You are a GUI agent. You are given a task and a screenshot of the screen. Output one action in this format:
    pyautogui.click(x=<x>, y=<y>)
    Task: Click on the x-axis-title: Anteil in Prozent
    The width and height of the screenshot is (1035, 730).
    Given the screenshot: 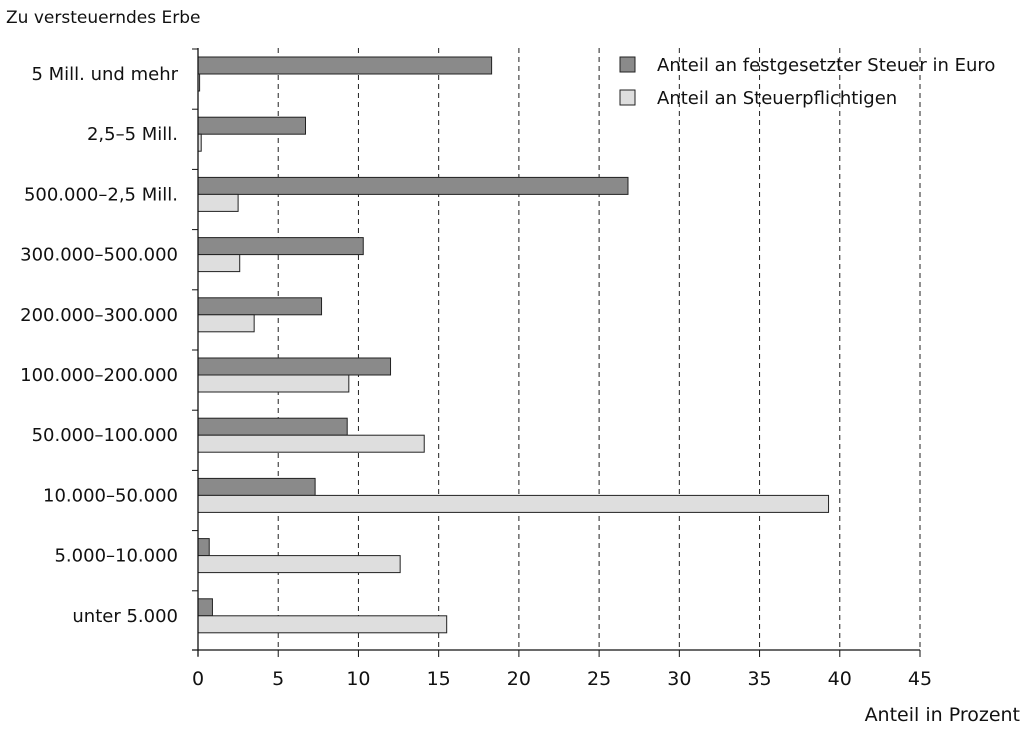 What is the action you would take?
    pyautogui.click(x=942, y=715)
    